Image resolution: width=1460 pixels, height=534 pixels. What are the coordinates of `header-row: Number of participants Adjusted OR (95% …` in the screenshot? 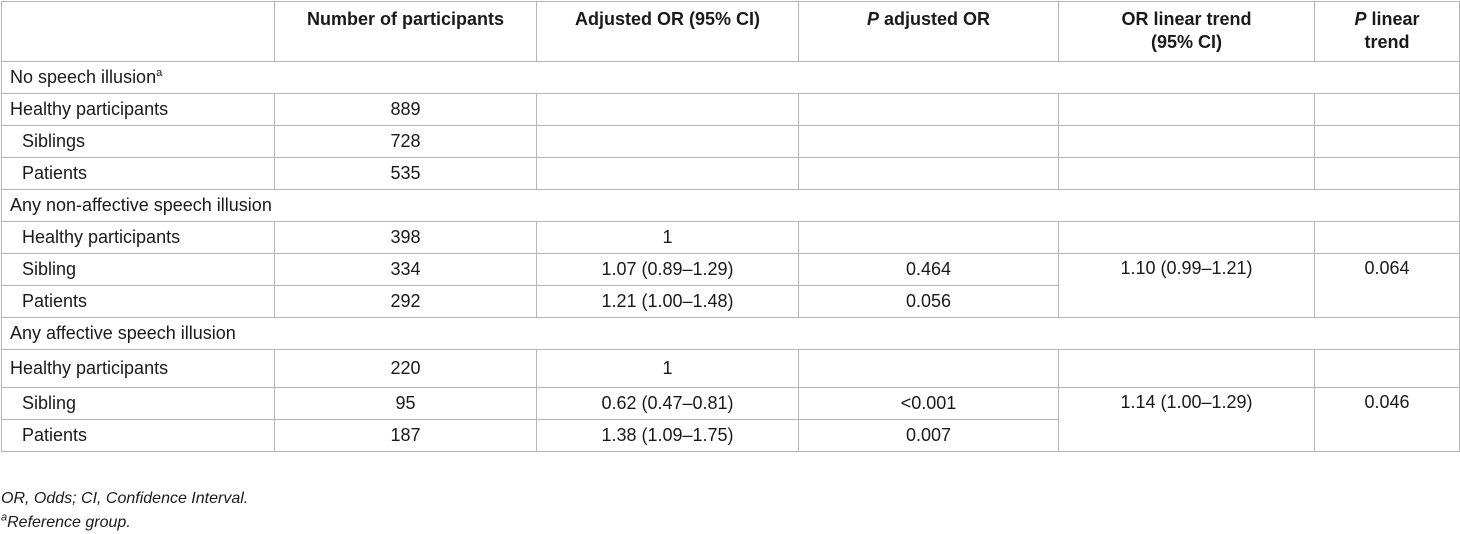 It's located at (730, 31).